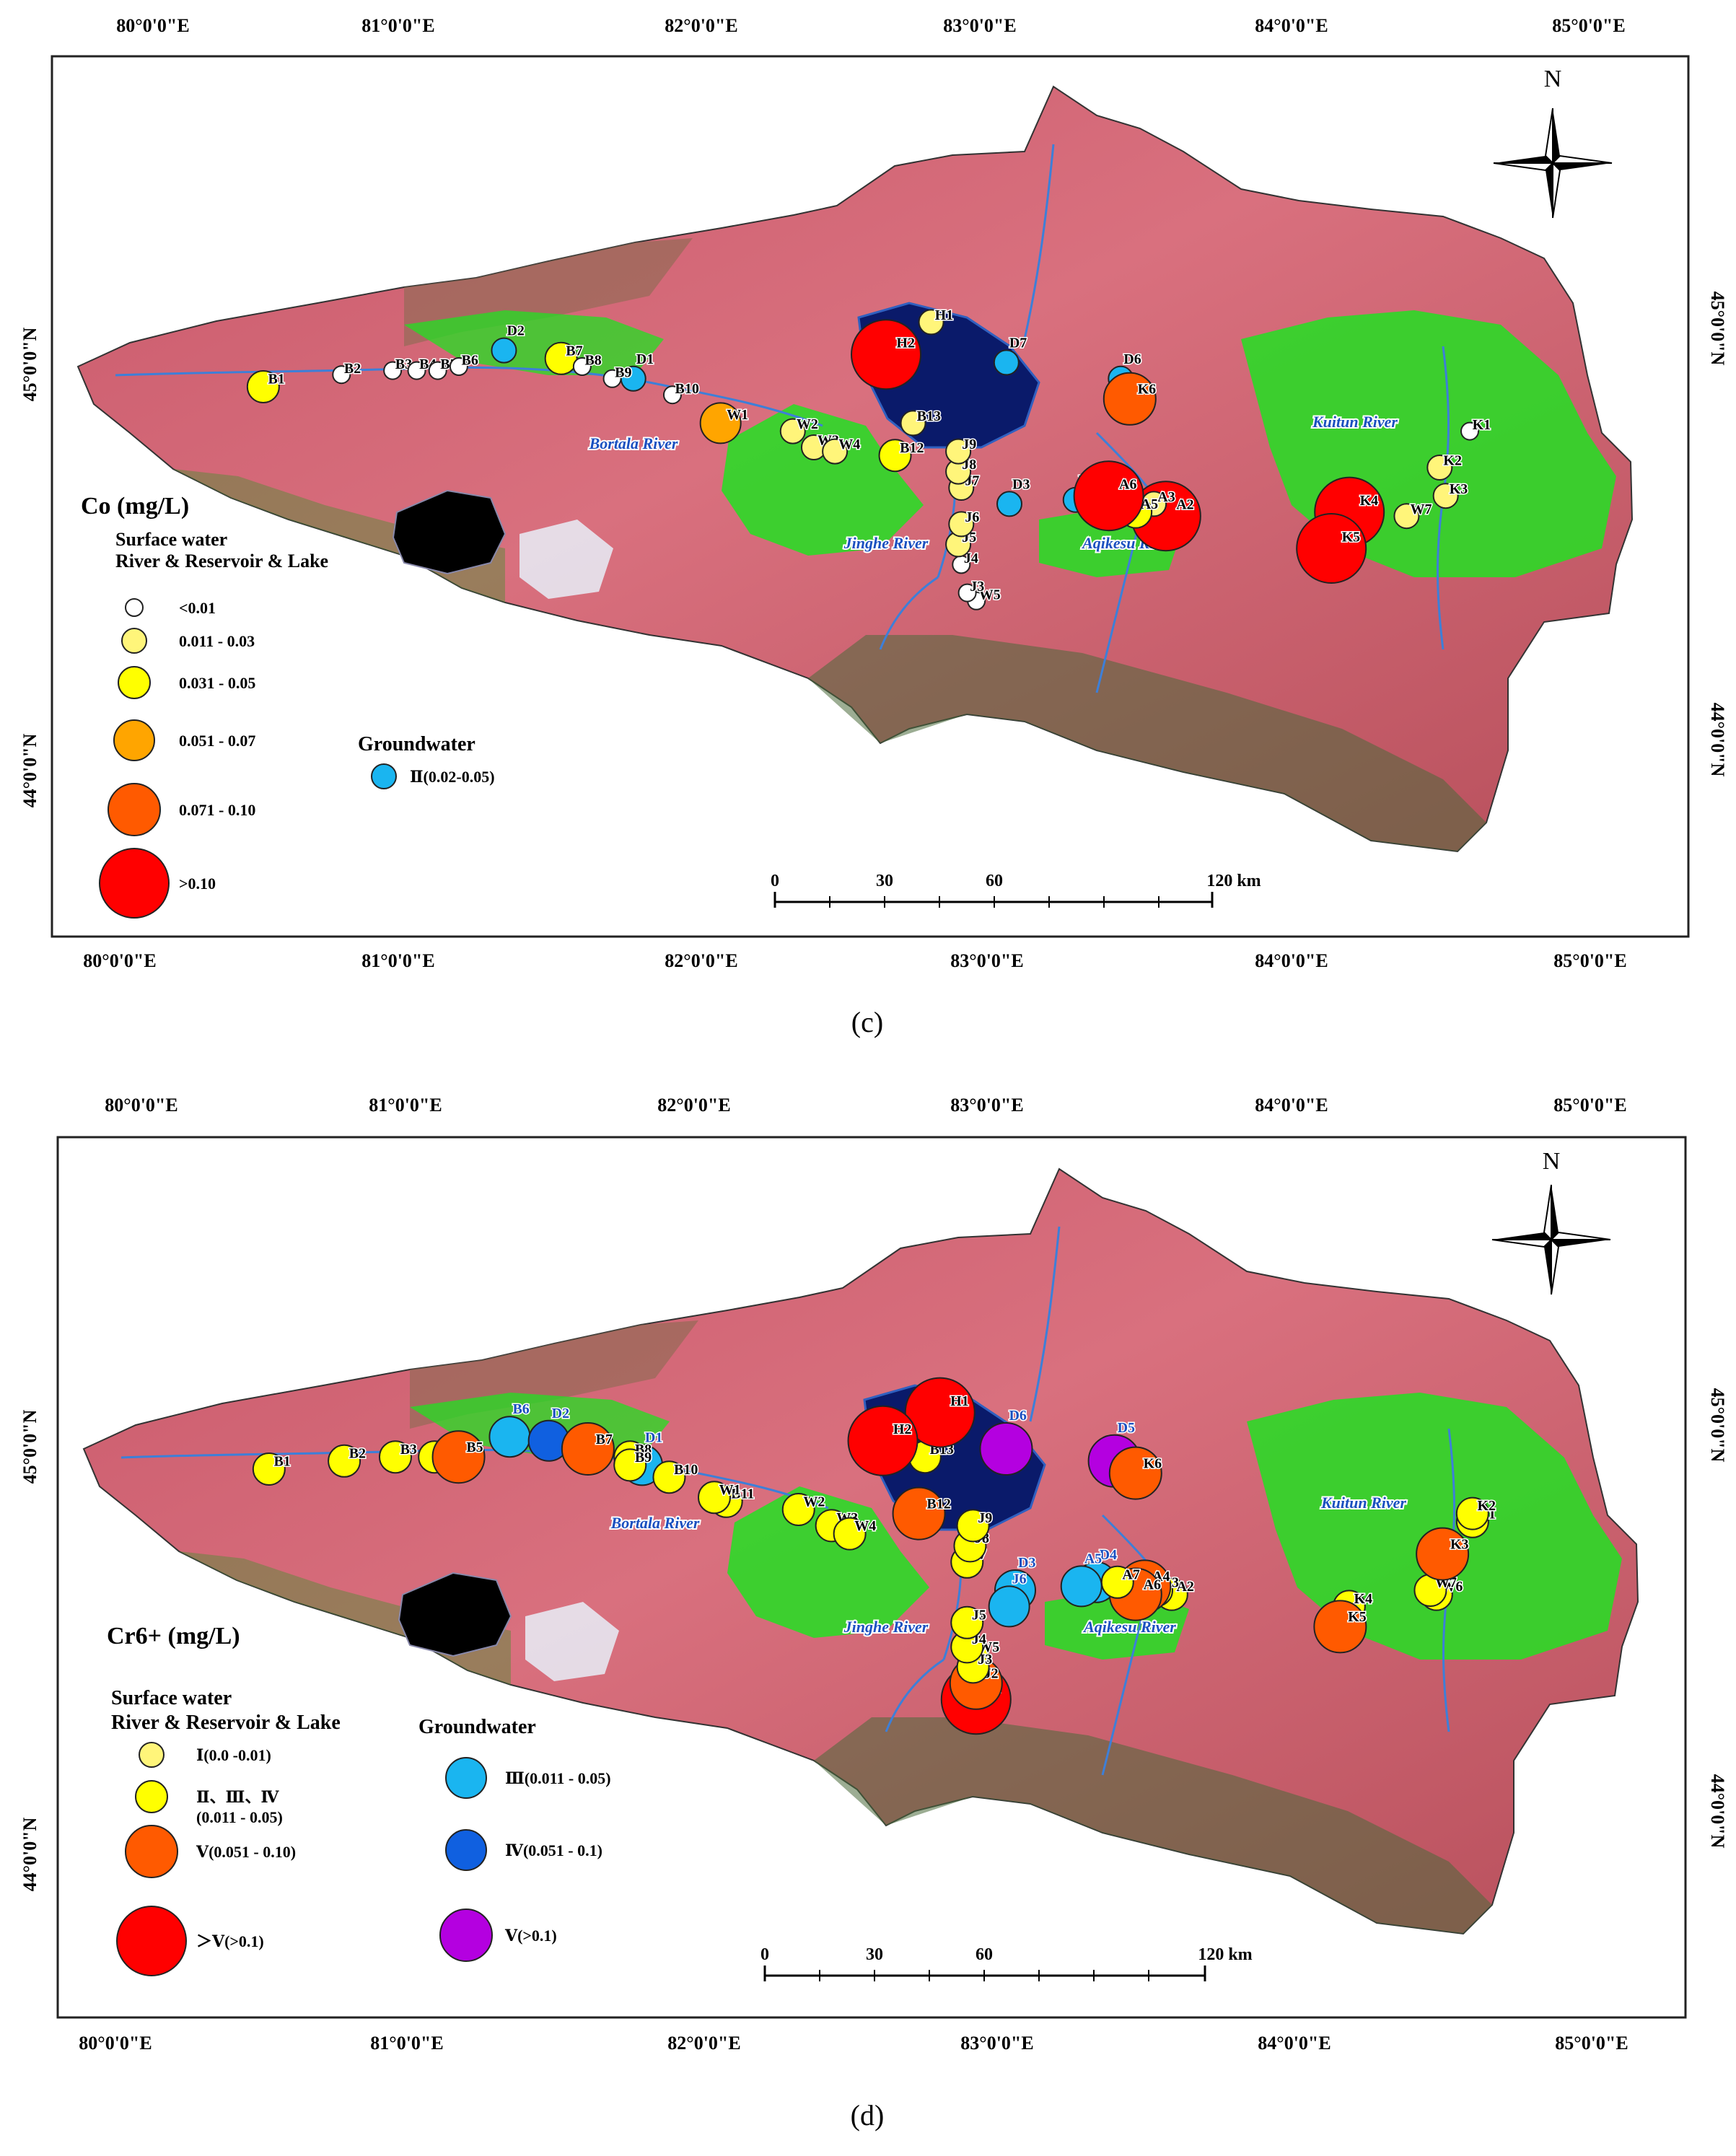 The height and width of the screenshot is (2156, 1736). Describe the element at coordinates (1108, 1555) in the screenshot. I see `sample-label: D4` at that location.